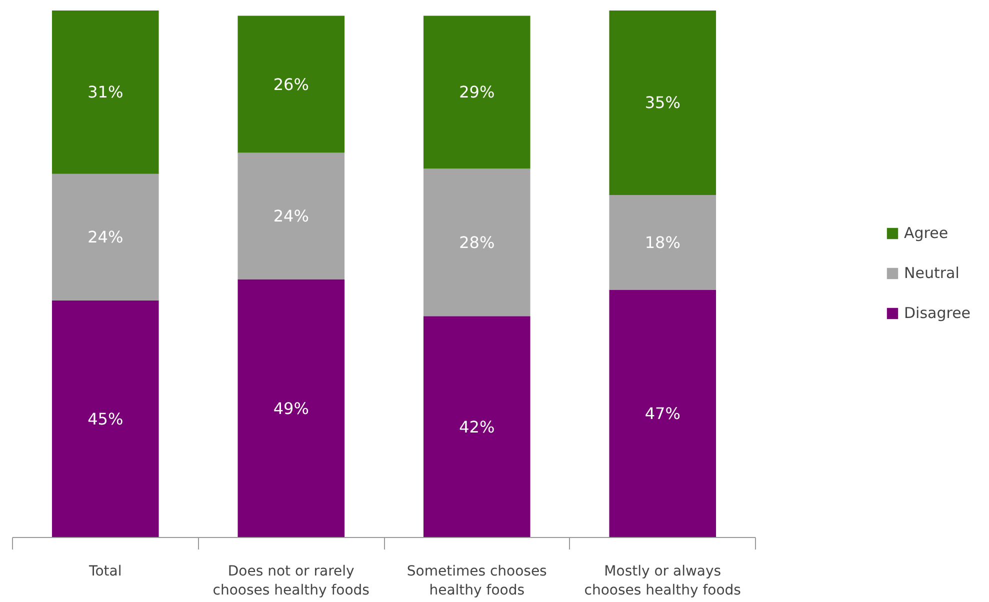 This screenshot has width=989, height=602. I want to click on data-label: 45%, so click(106, 418).